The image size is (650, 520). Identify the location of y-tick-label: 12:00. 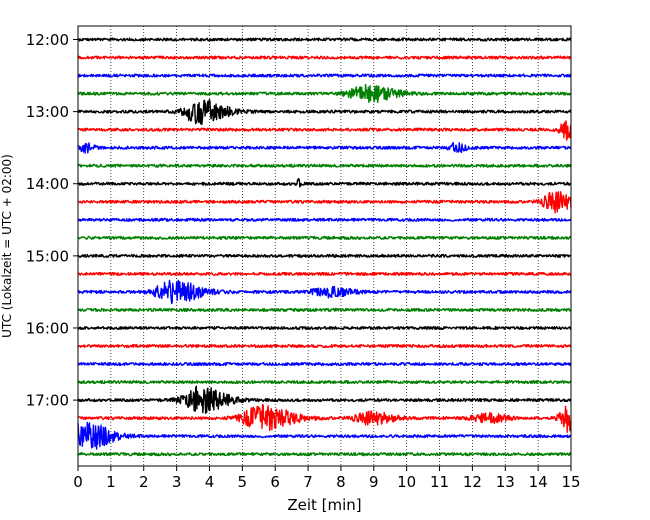
(47, 40).